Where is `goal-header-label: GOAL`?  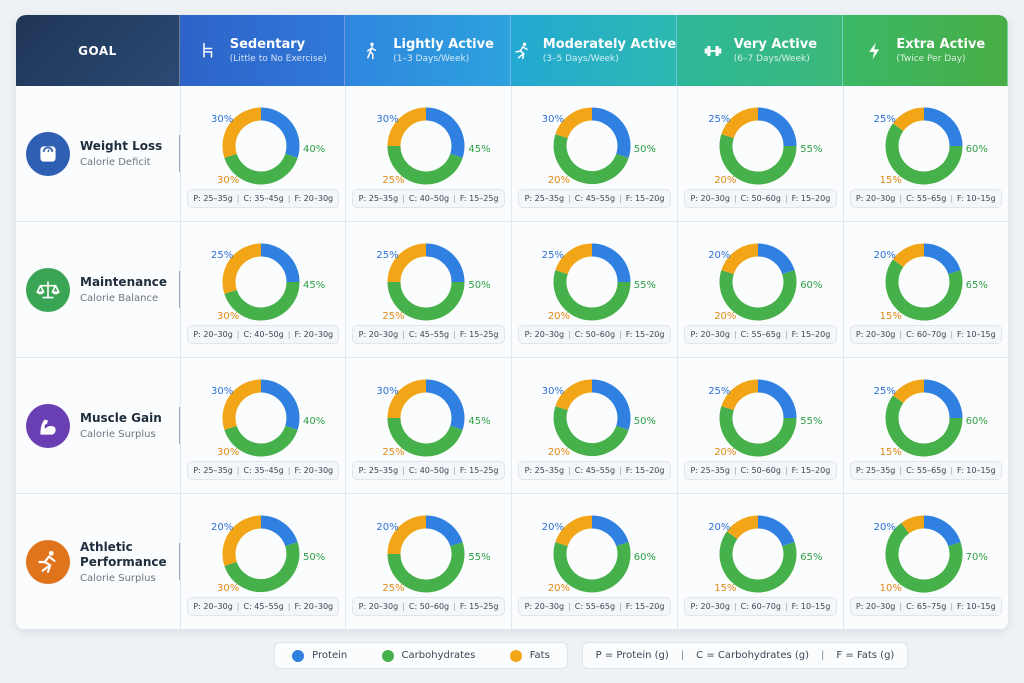 goal-header-label: GOAL is located at coordinates (97, 50).